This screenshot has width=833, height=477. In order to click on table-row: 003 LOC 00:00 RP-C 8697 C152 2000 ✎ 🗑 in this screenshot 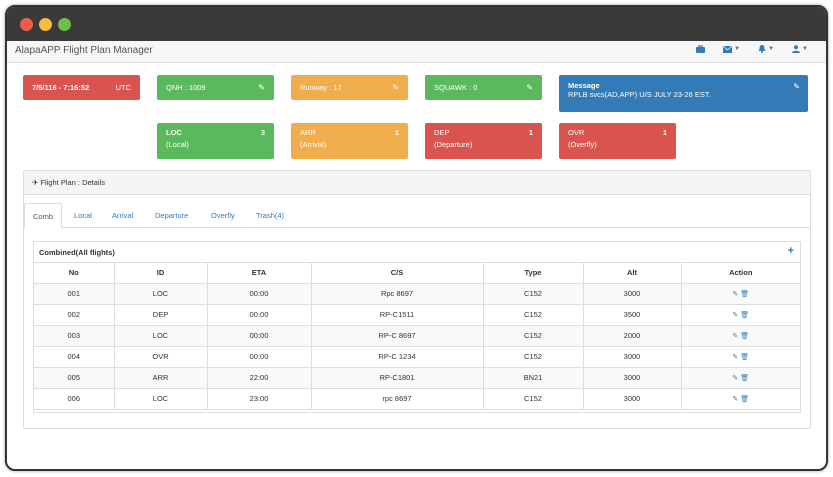, I will do `click(417, 335)`.